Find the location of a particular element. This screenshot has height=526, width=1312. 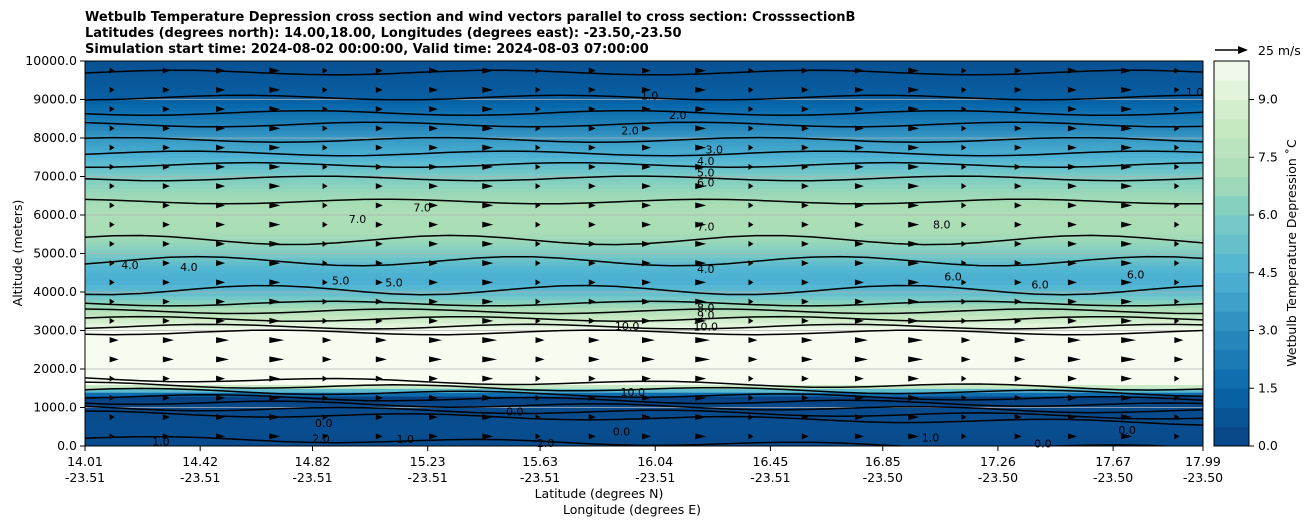

y-tick-label: 1000.0 is located at coordinates (55, 407).